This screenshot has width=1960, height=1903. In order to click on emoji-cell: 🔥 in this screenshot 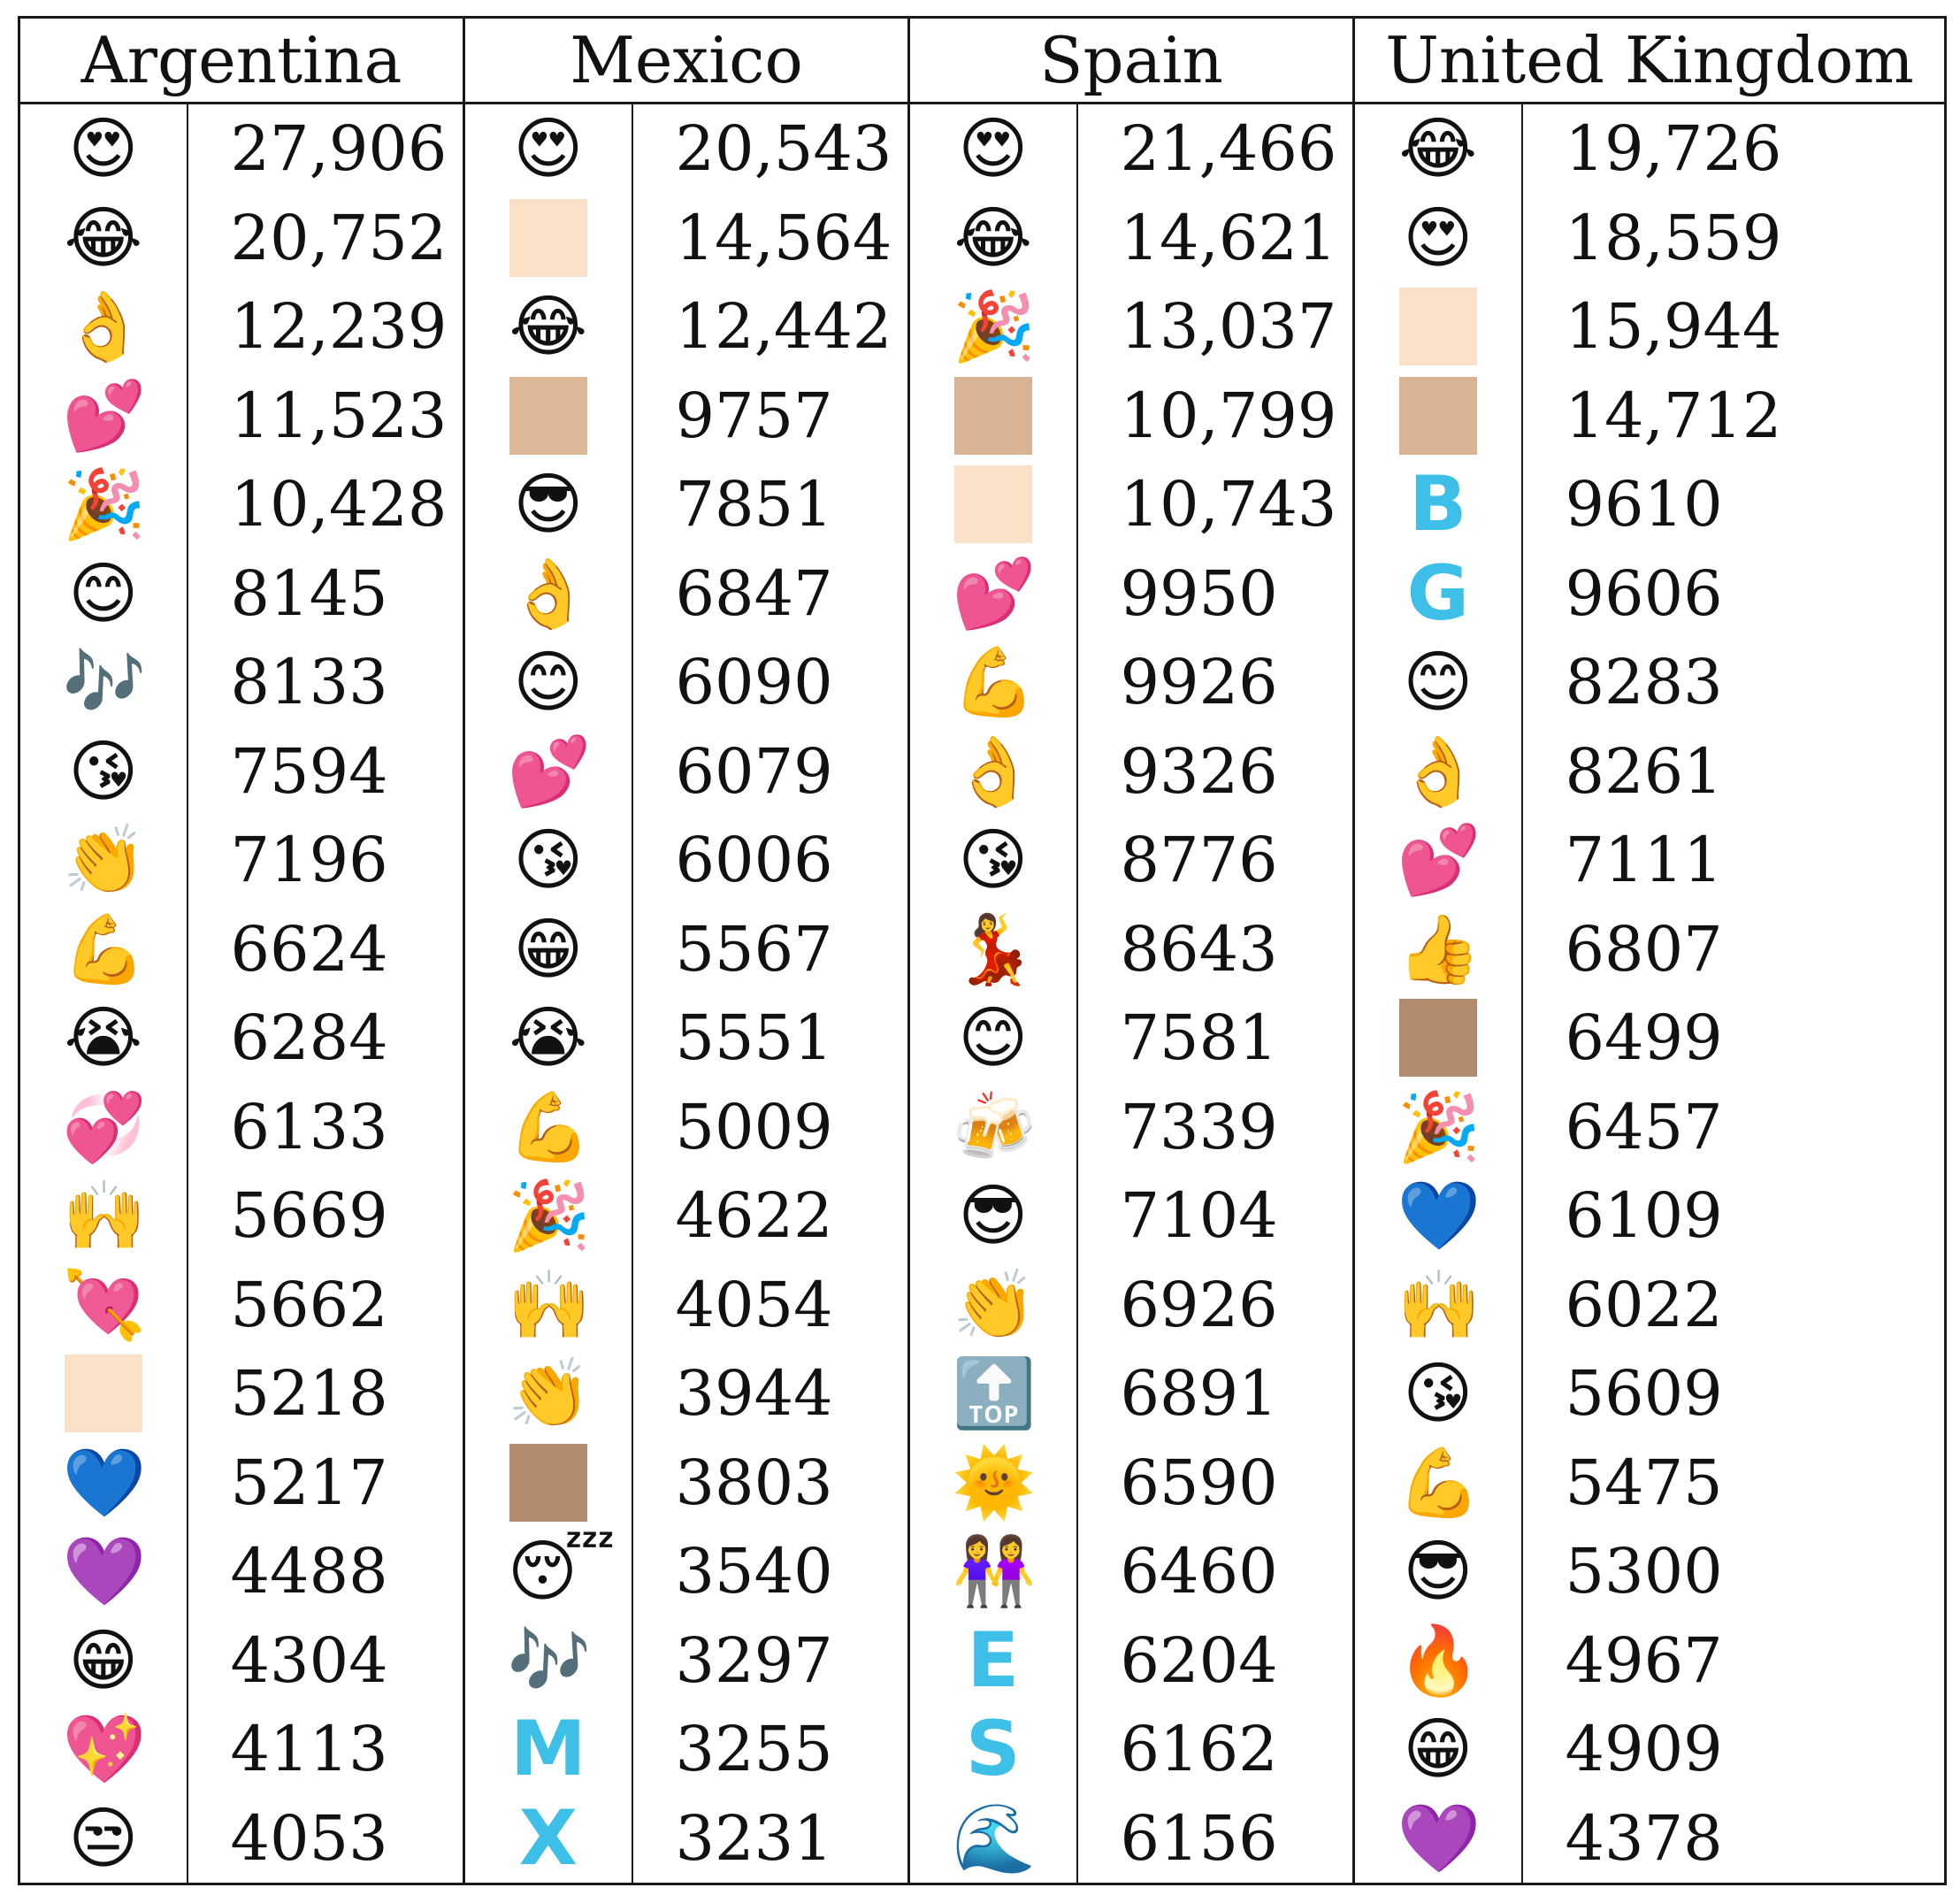, I will do `click(1437, 1660)`.